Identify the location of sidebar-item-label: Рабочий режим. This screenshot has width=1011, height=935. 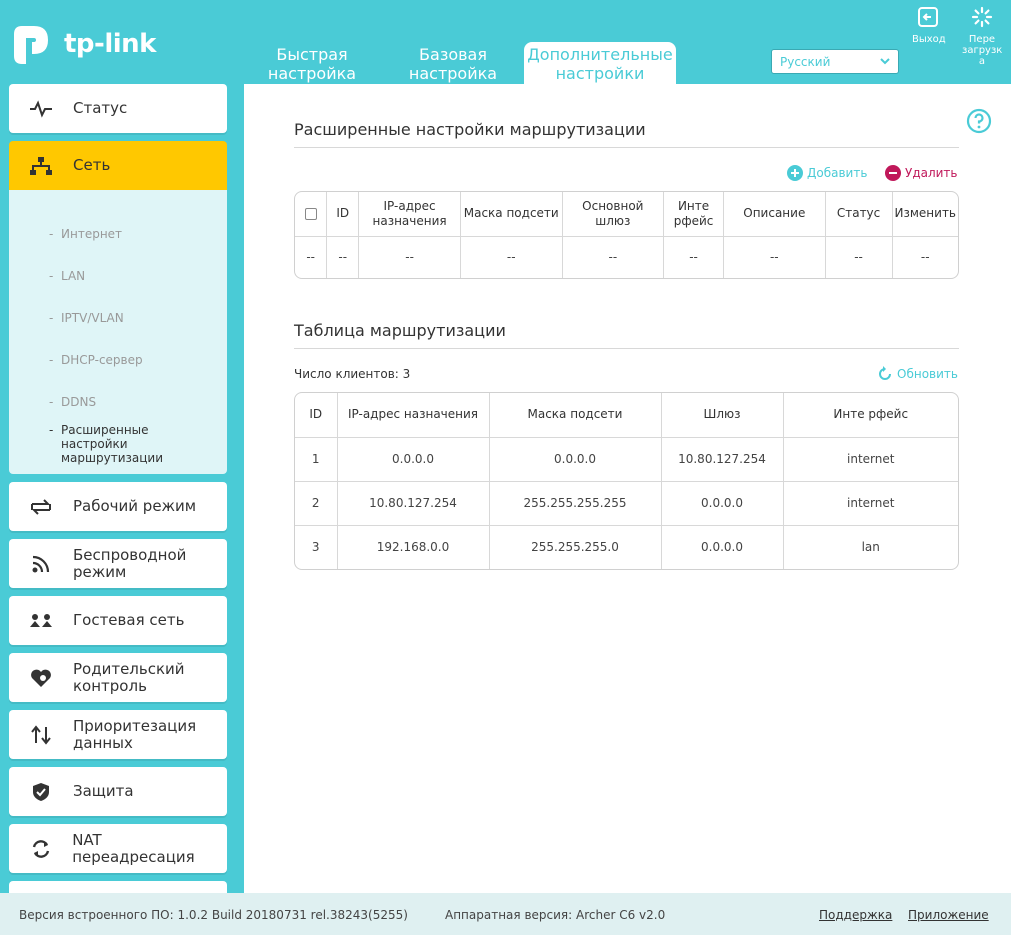
(135, 506).